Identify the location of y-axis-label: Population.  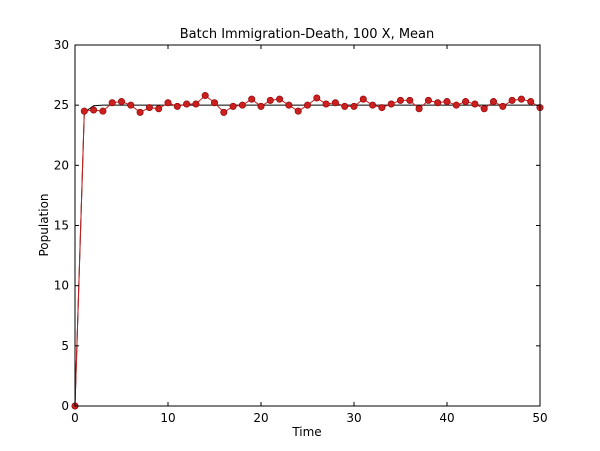
(44, 224).